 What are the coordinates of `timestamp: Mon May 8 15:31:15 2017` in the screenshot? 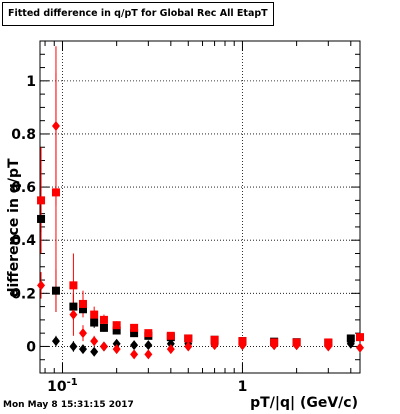 It's located at (68, 405).